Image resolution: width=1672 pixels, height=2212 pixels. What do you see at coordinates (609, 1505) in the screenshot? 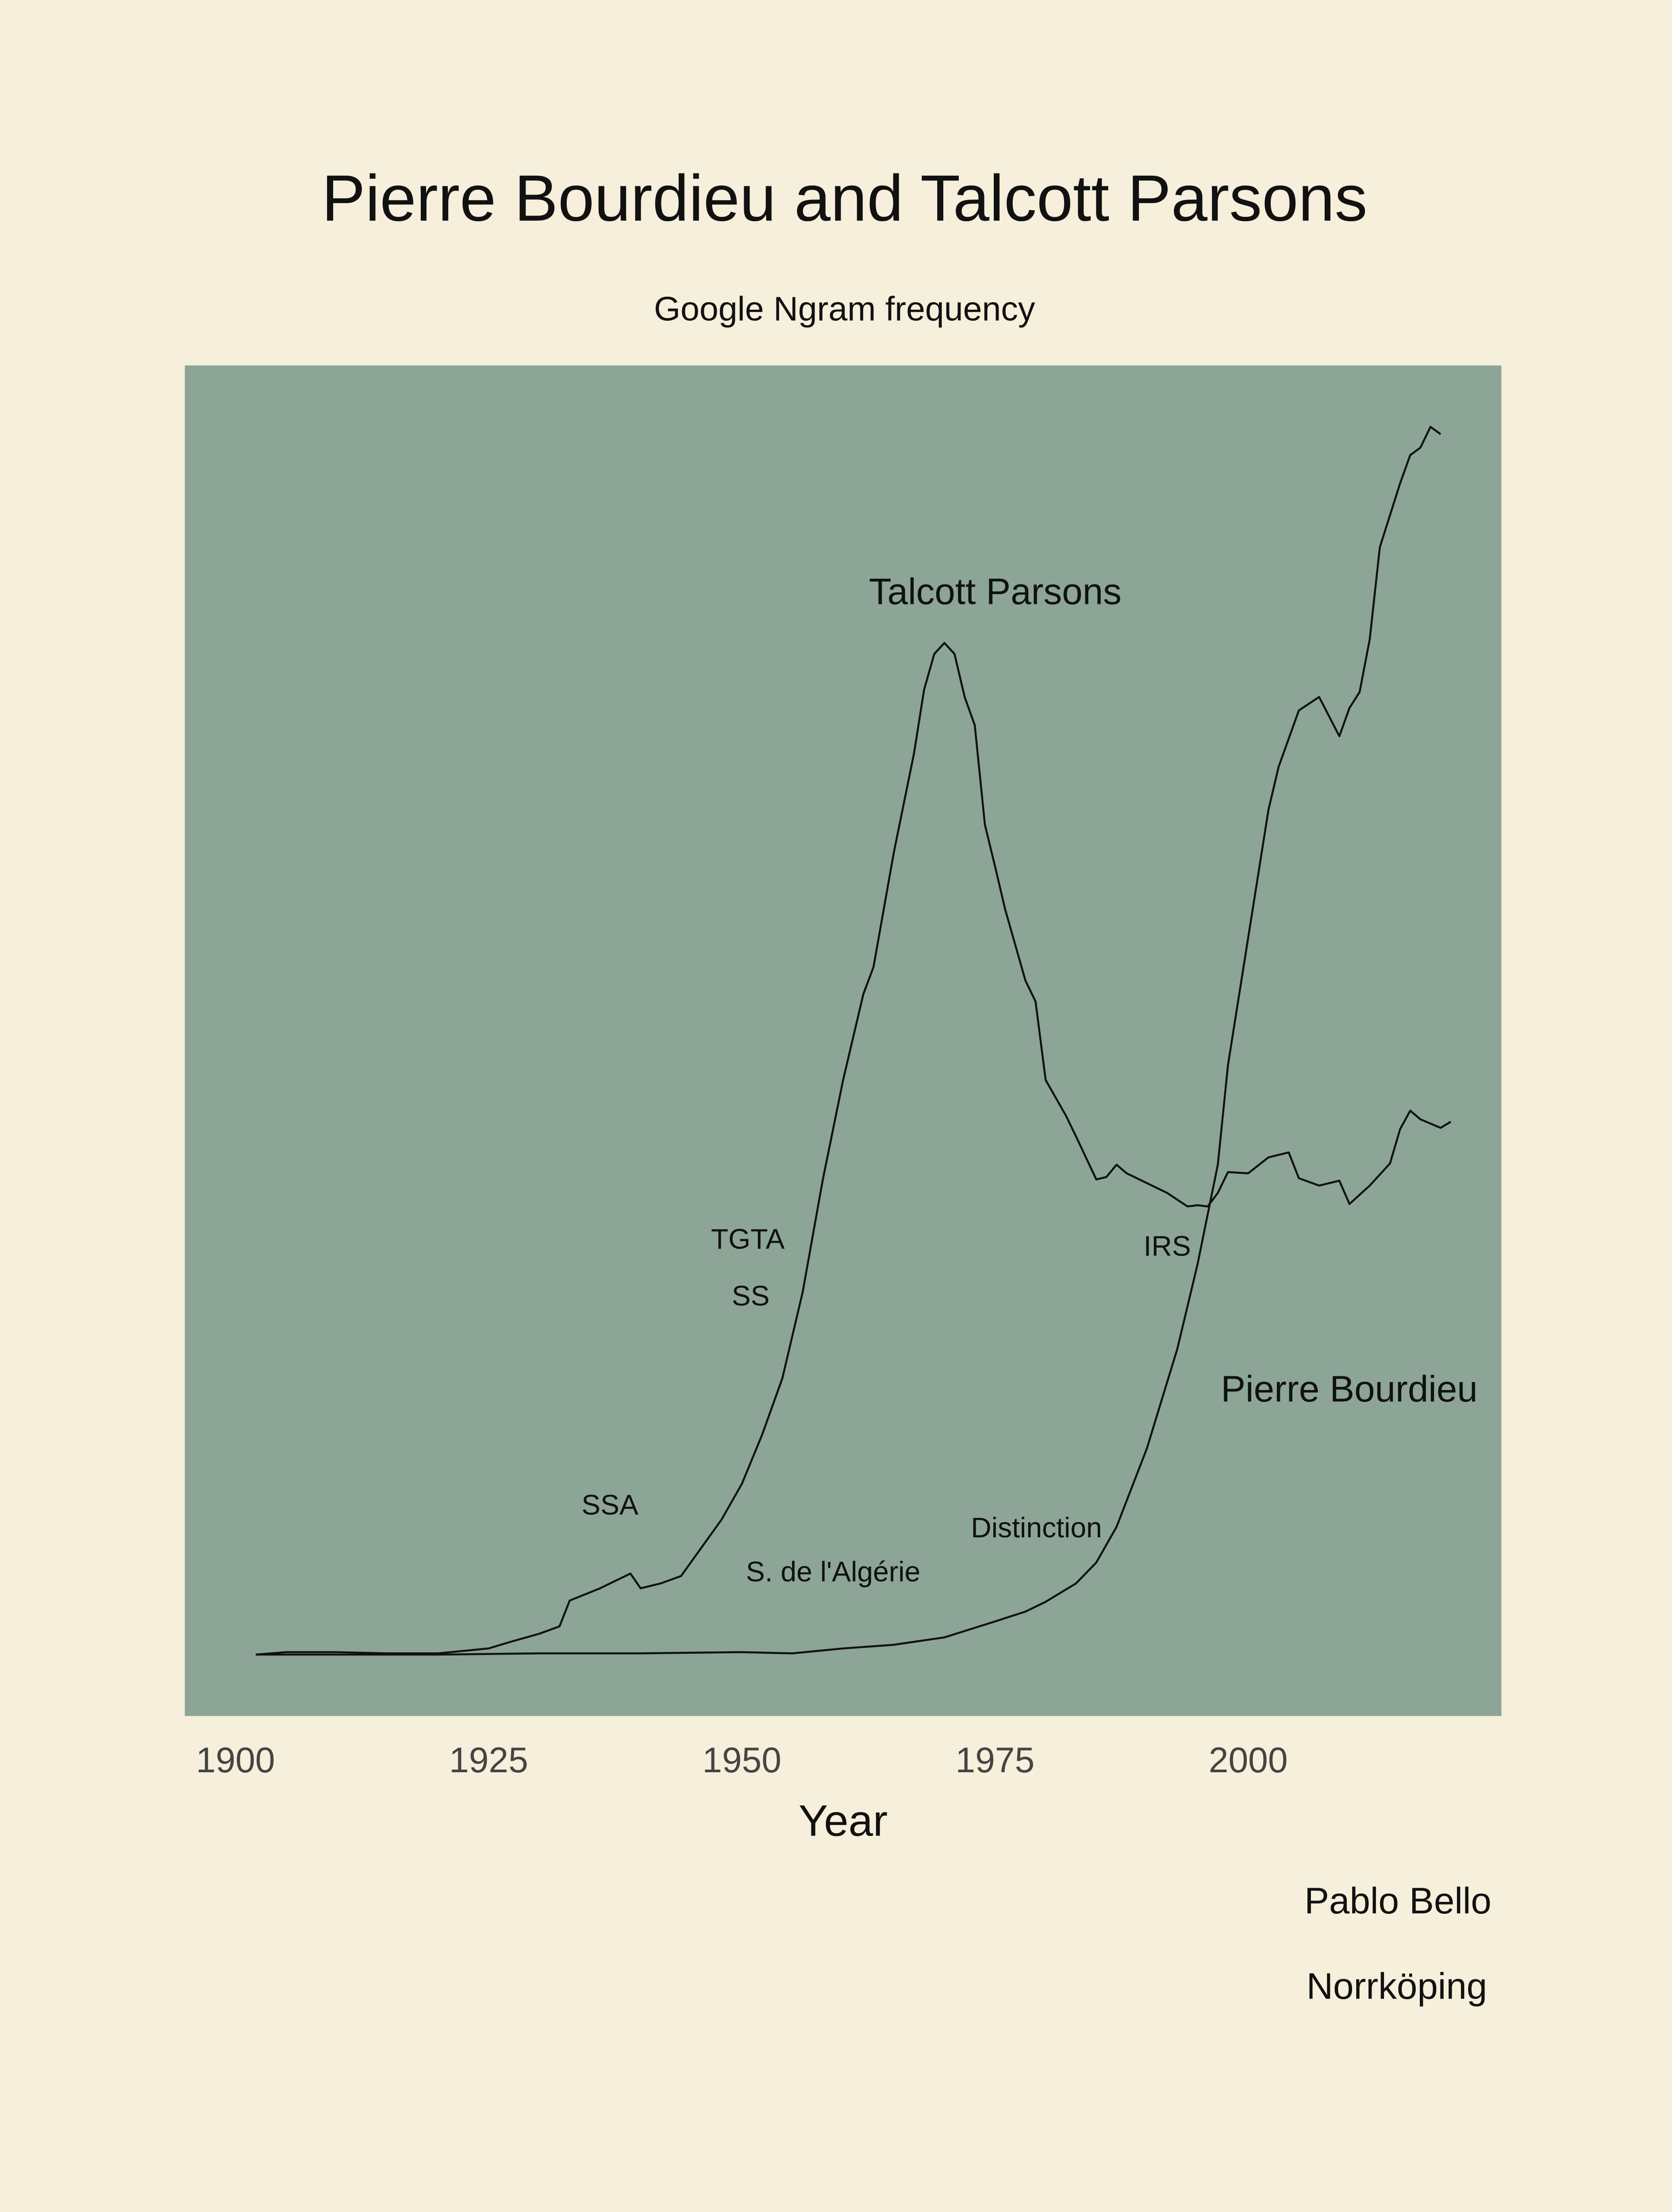
I see `annotation: SSA` at bounding box center [609, 1505].